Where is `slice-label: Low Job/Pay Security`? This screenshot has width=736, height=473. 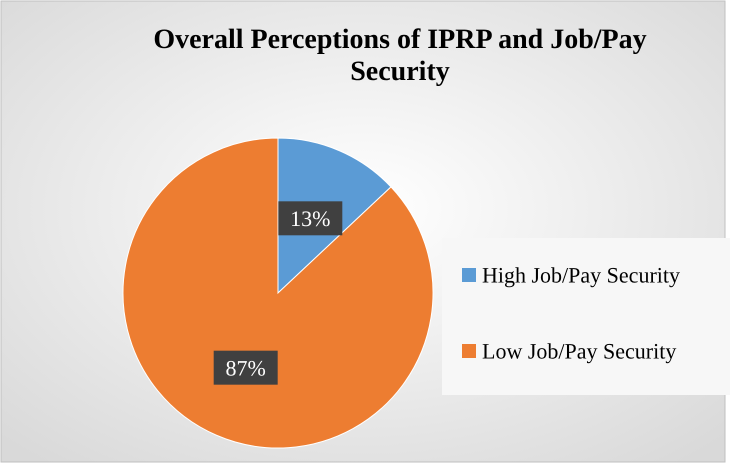 slice-label: Low Job/Pay Security is located at coordinates (579, 351).